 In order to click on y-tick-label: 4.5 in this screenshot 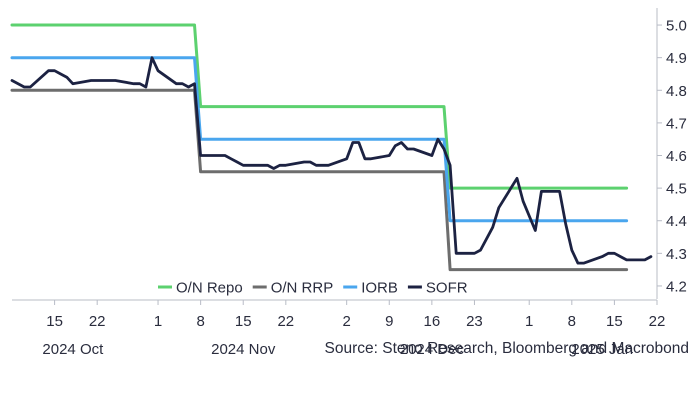, I will do `click(676, 189)`.